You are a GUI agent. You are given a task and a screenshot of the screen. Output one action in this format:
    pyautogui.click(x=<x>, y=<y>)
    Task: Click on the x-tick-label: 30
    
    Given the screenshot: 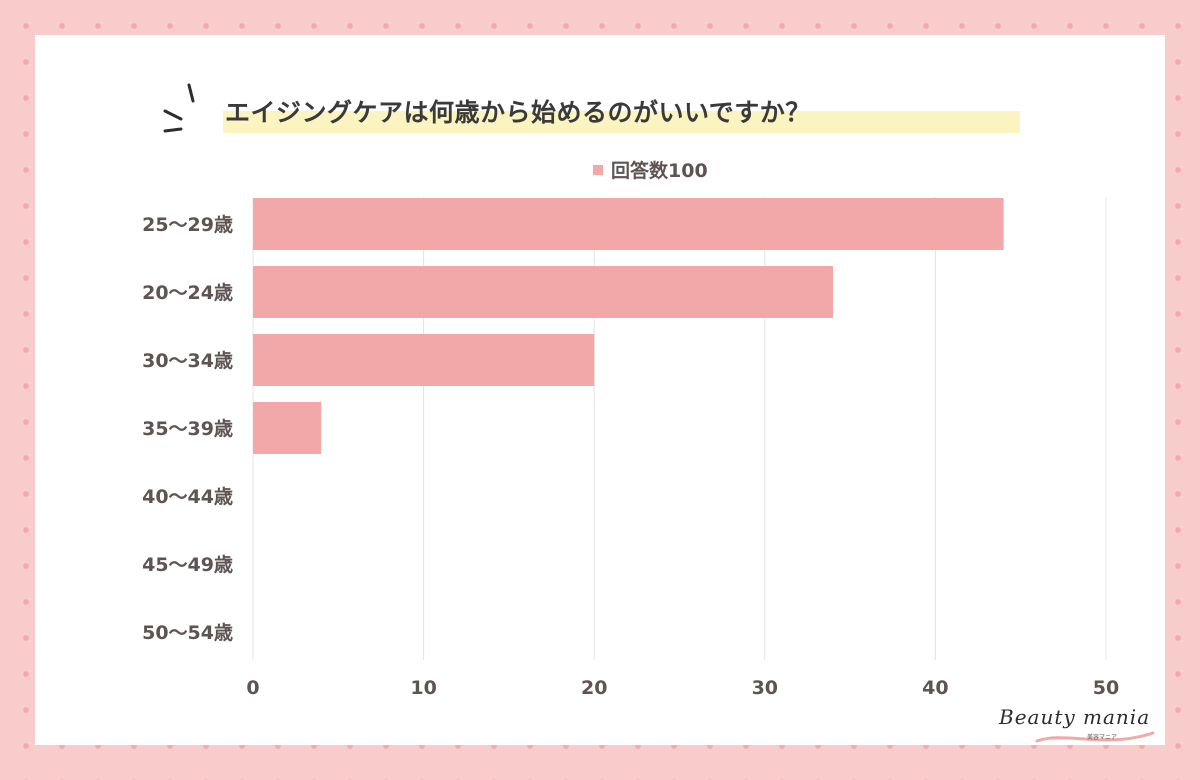 What is the action you would take?
    pyautogui.click(x=765, y=688)
    